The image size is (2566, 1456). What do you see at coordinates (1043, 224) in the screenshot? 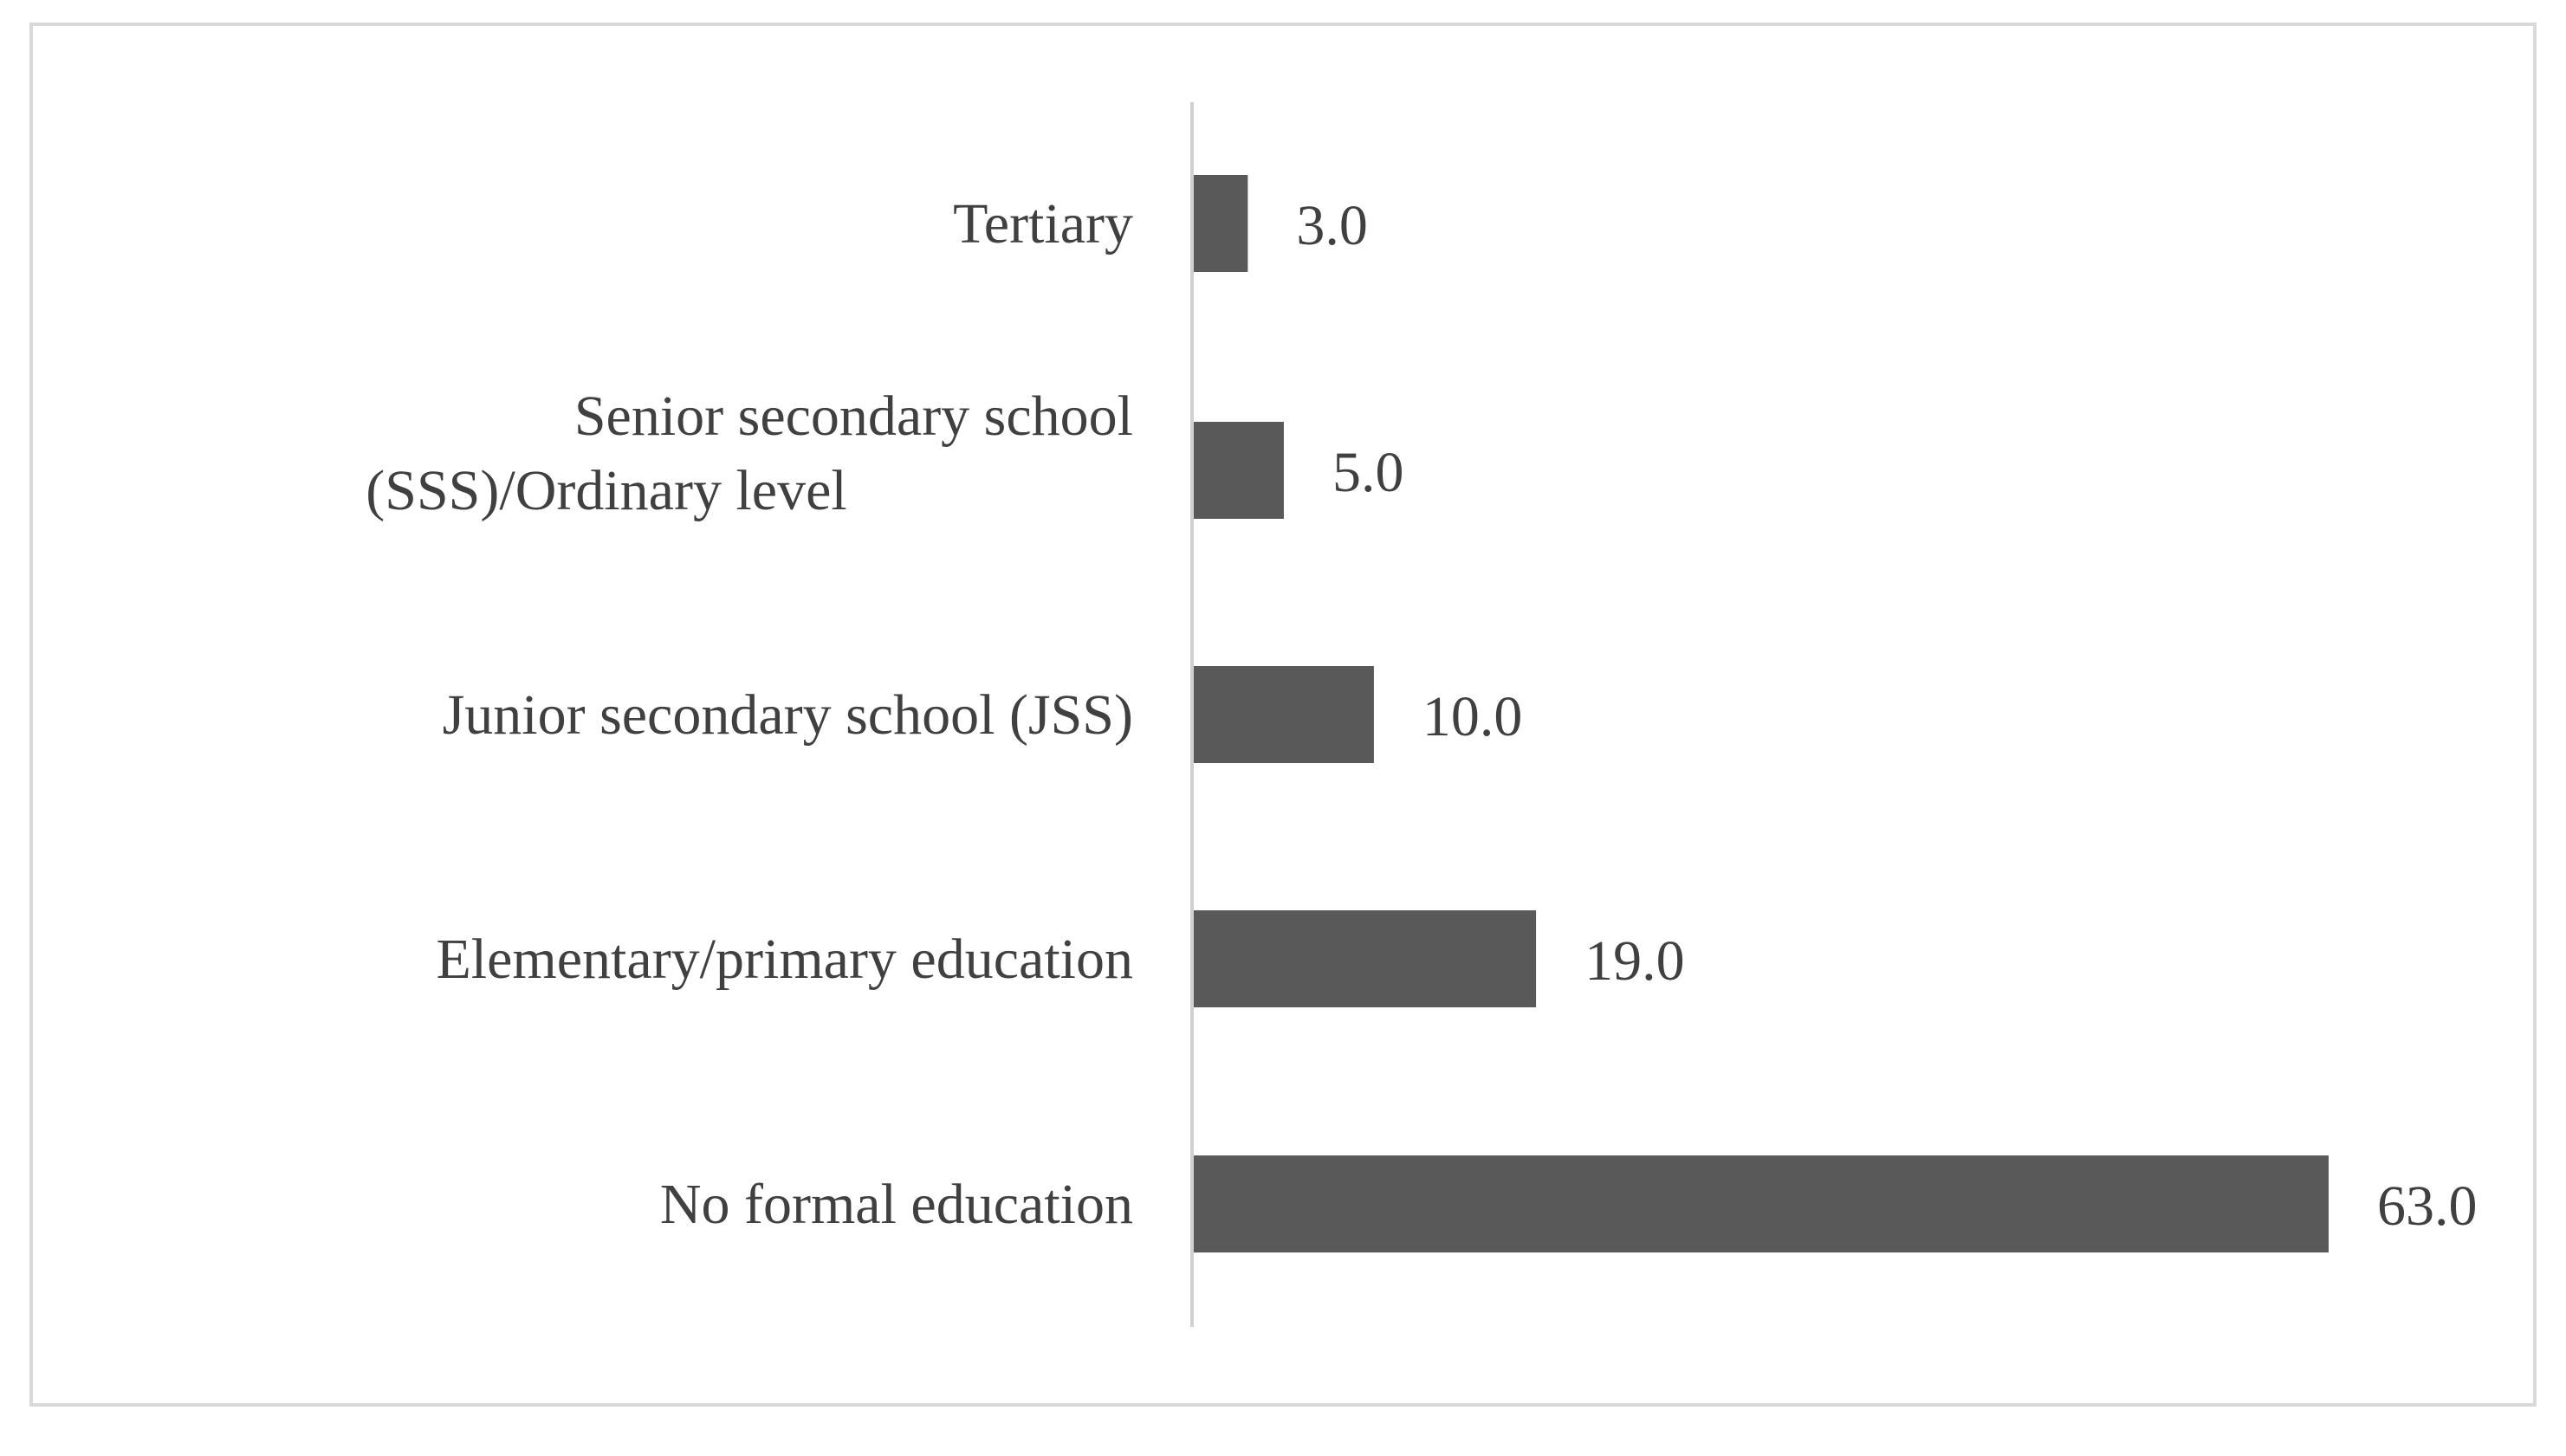
I see `category-label-0: Tertiary` at bounding box center [1043, 224].